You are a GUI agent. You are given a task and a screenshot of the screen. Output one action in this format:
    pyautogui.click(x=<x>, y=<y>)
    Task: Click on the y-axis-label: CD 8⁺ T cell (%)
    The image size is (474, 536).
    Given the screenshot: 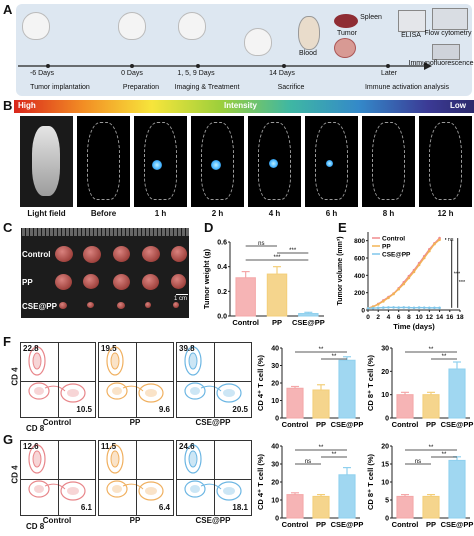 What is the action you would take?
    pyautogui.click(x=370, y=481)
    